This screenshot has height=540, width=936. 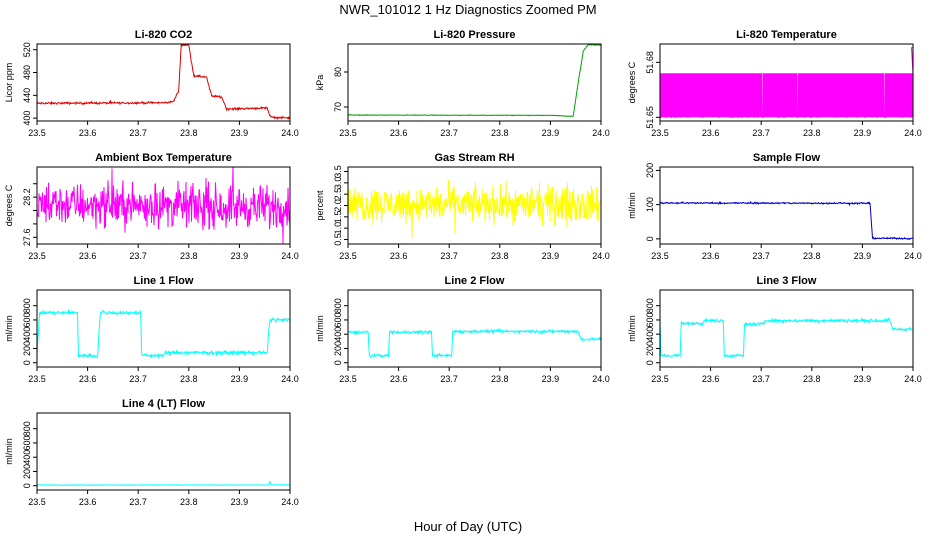 I want to click on y-tick-label: 2.0, so click(x=338, y=205).